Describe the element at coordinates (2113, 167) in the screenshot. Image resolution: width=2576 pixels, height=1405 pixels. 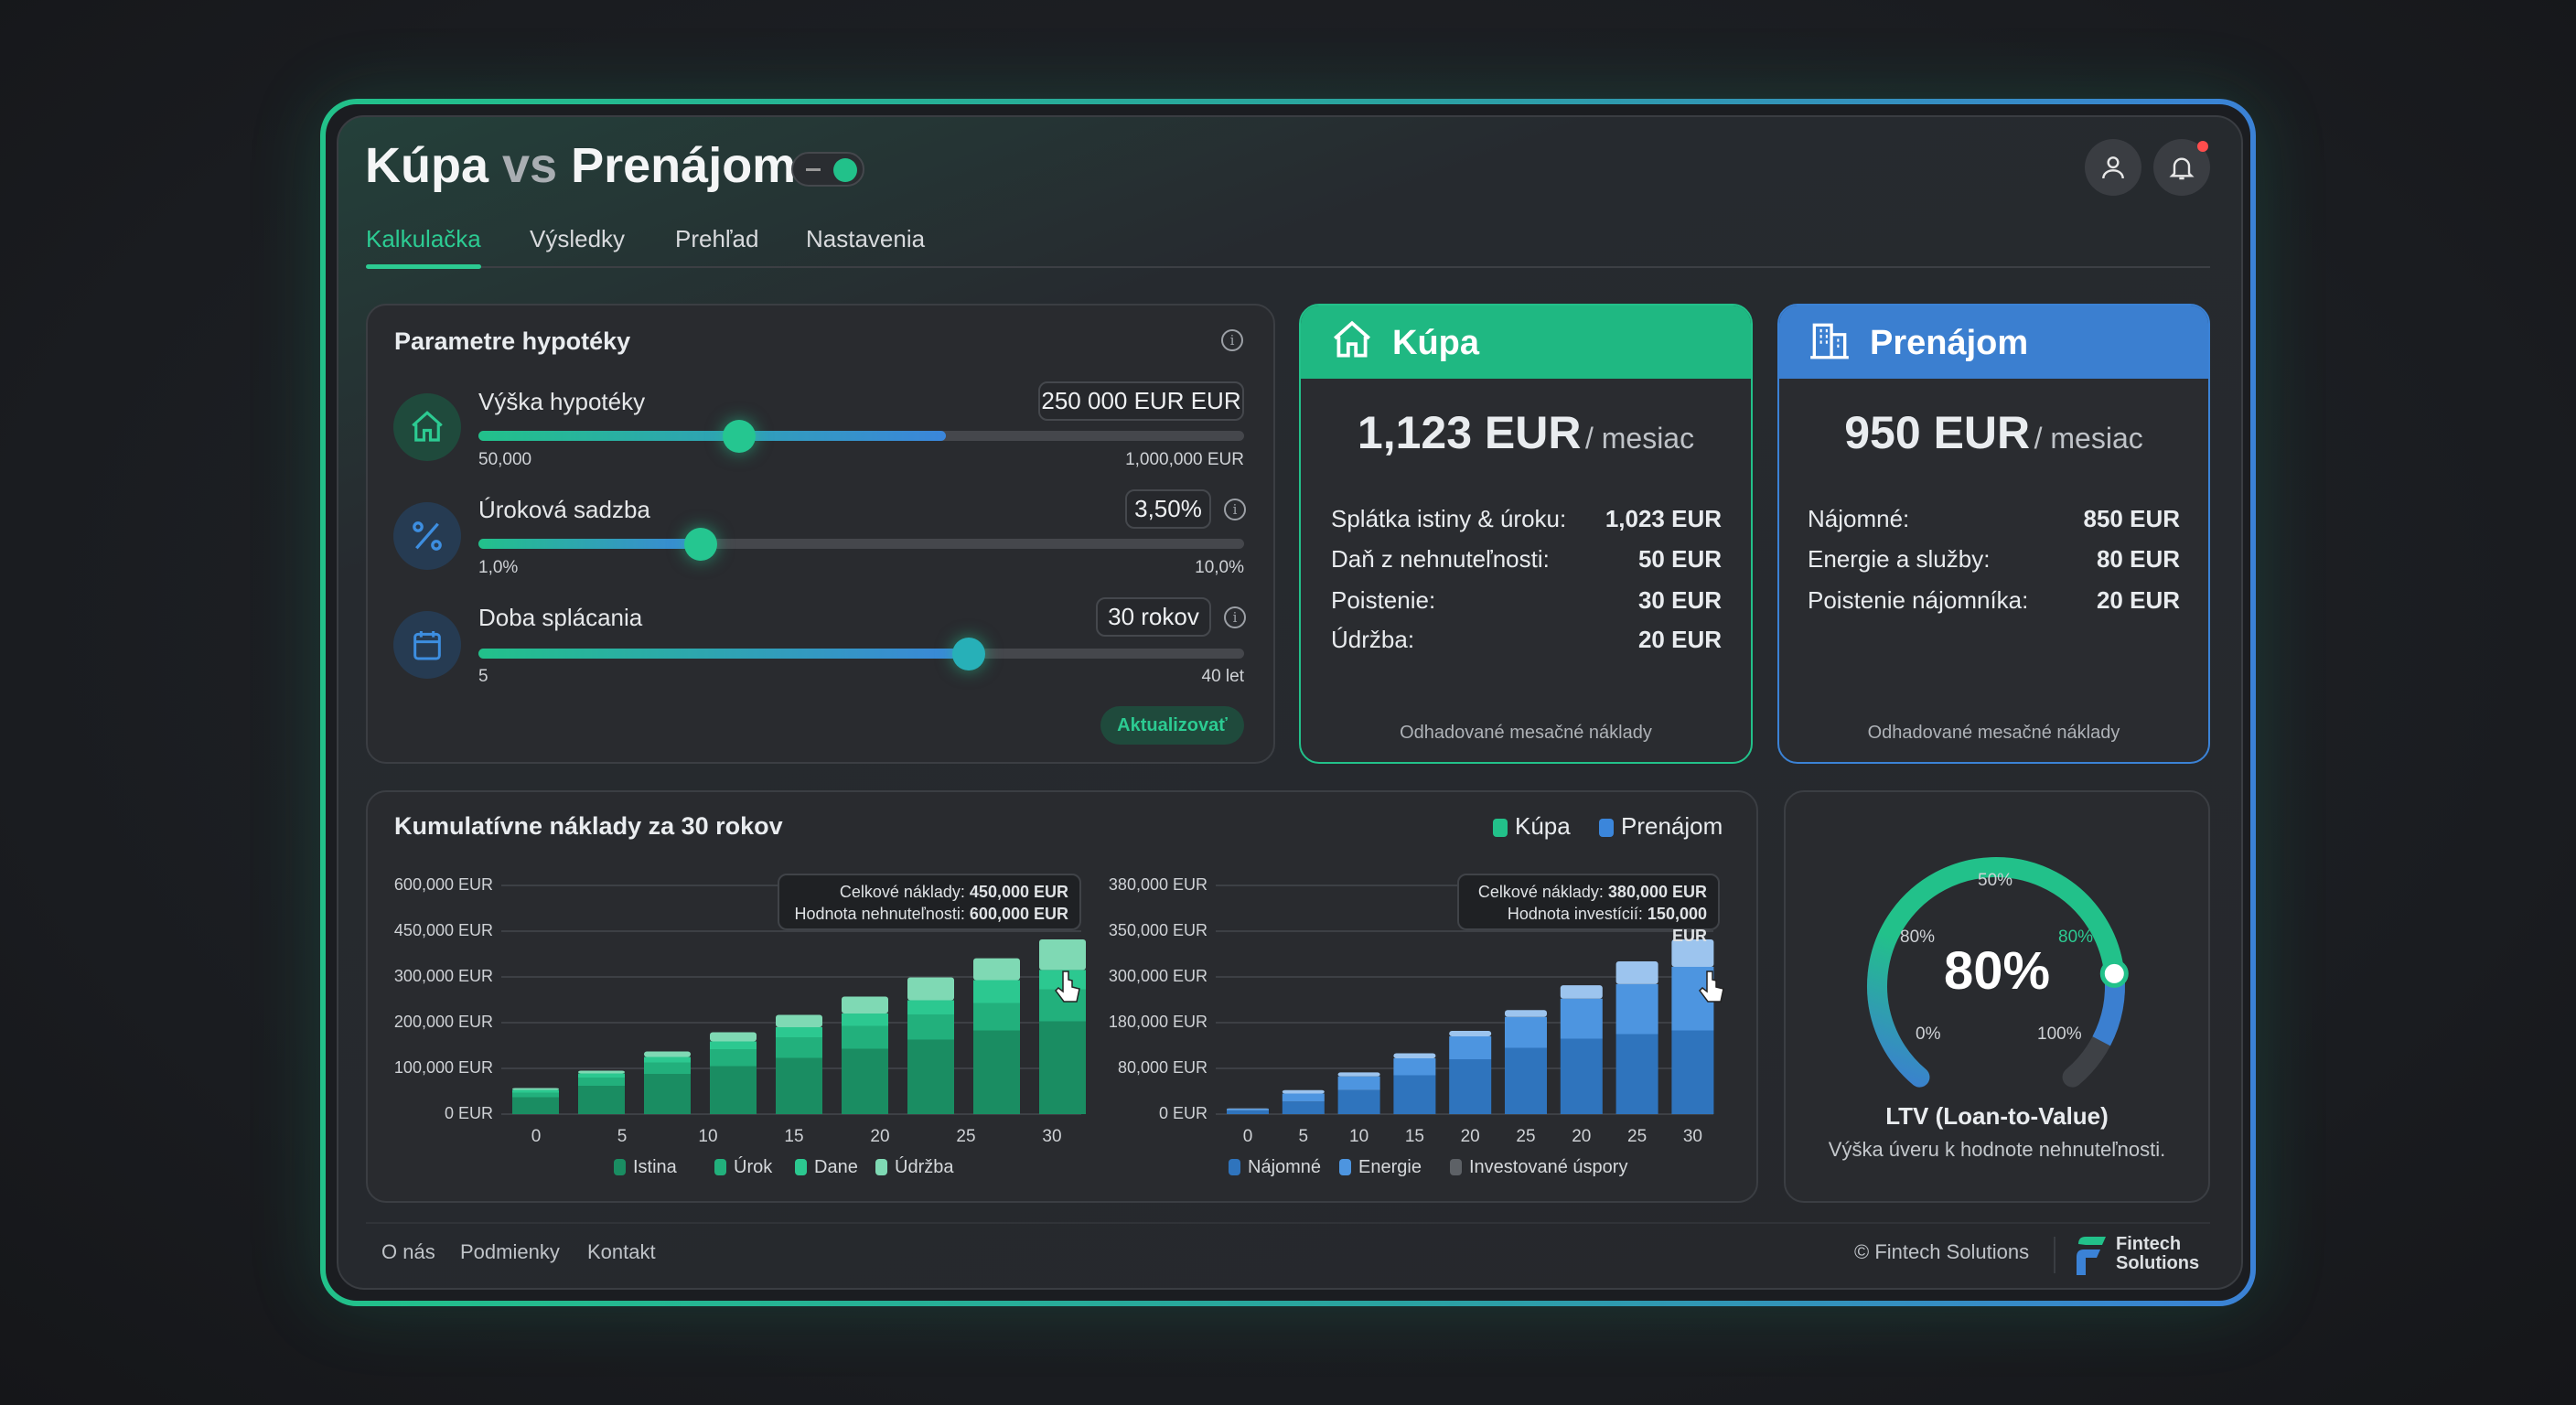
I see `user-button` at that location.